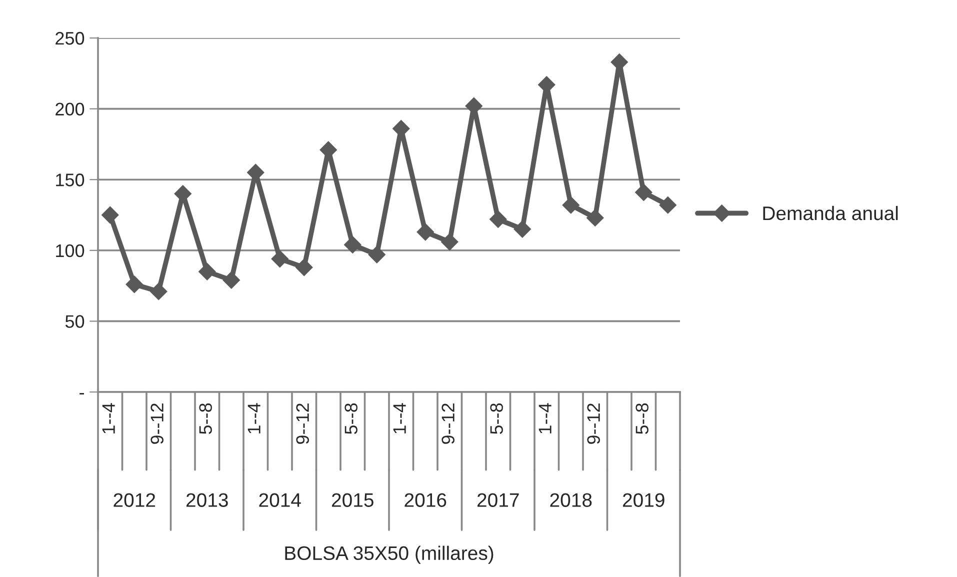 Image resolution: width=957 pixels, height=577 pixels. What do you see at coordinates (425, 500) in the screenshot?
I see `text: 2016` at bounding box center [425, 500].